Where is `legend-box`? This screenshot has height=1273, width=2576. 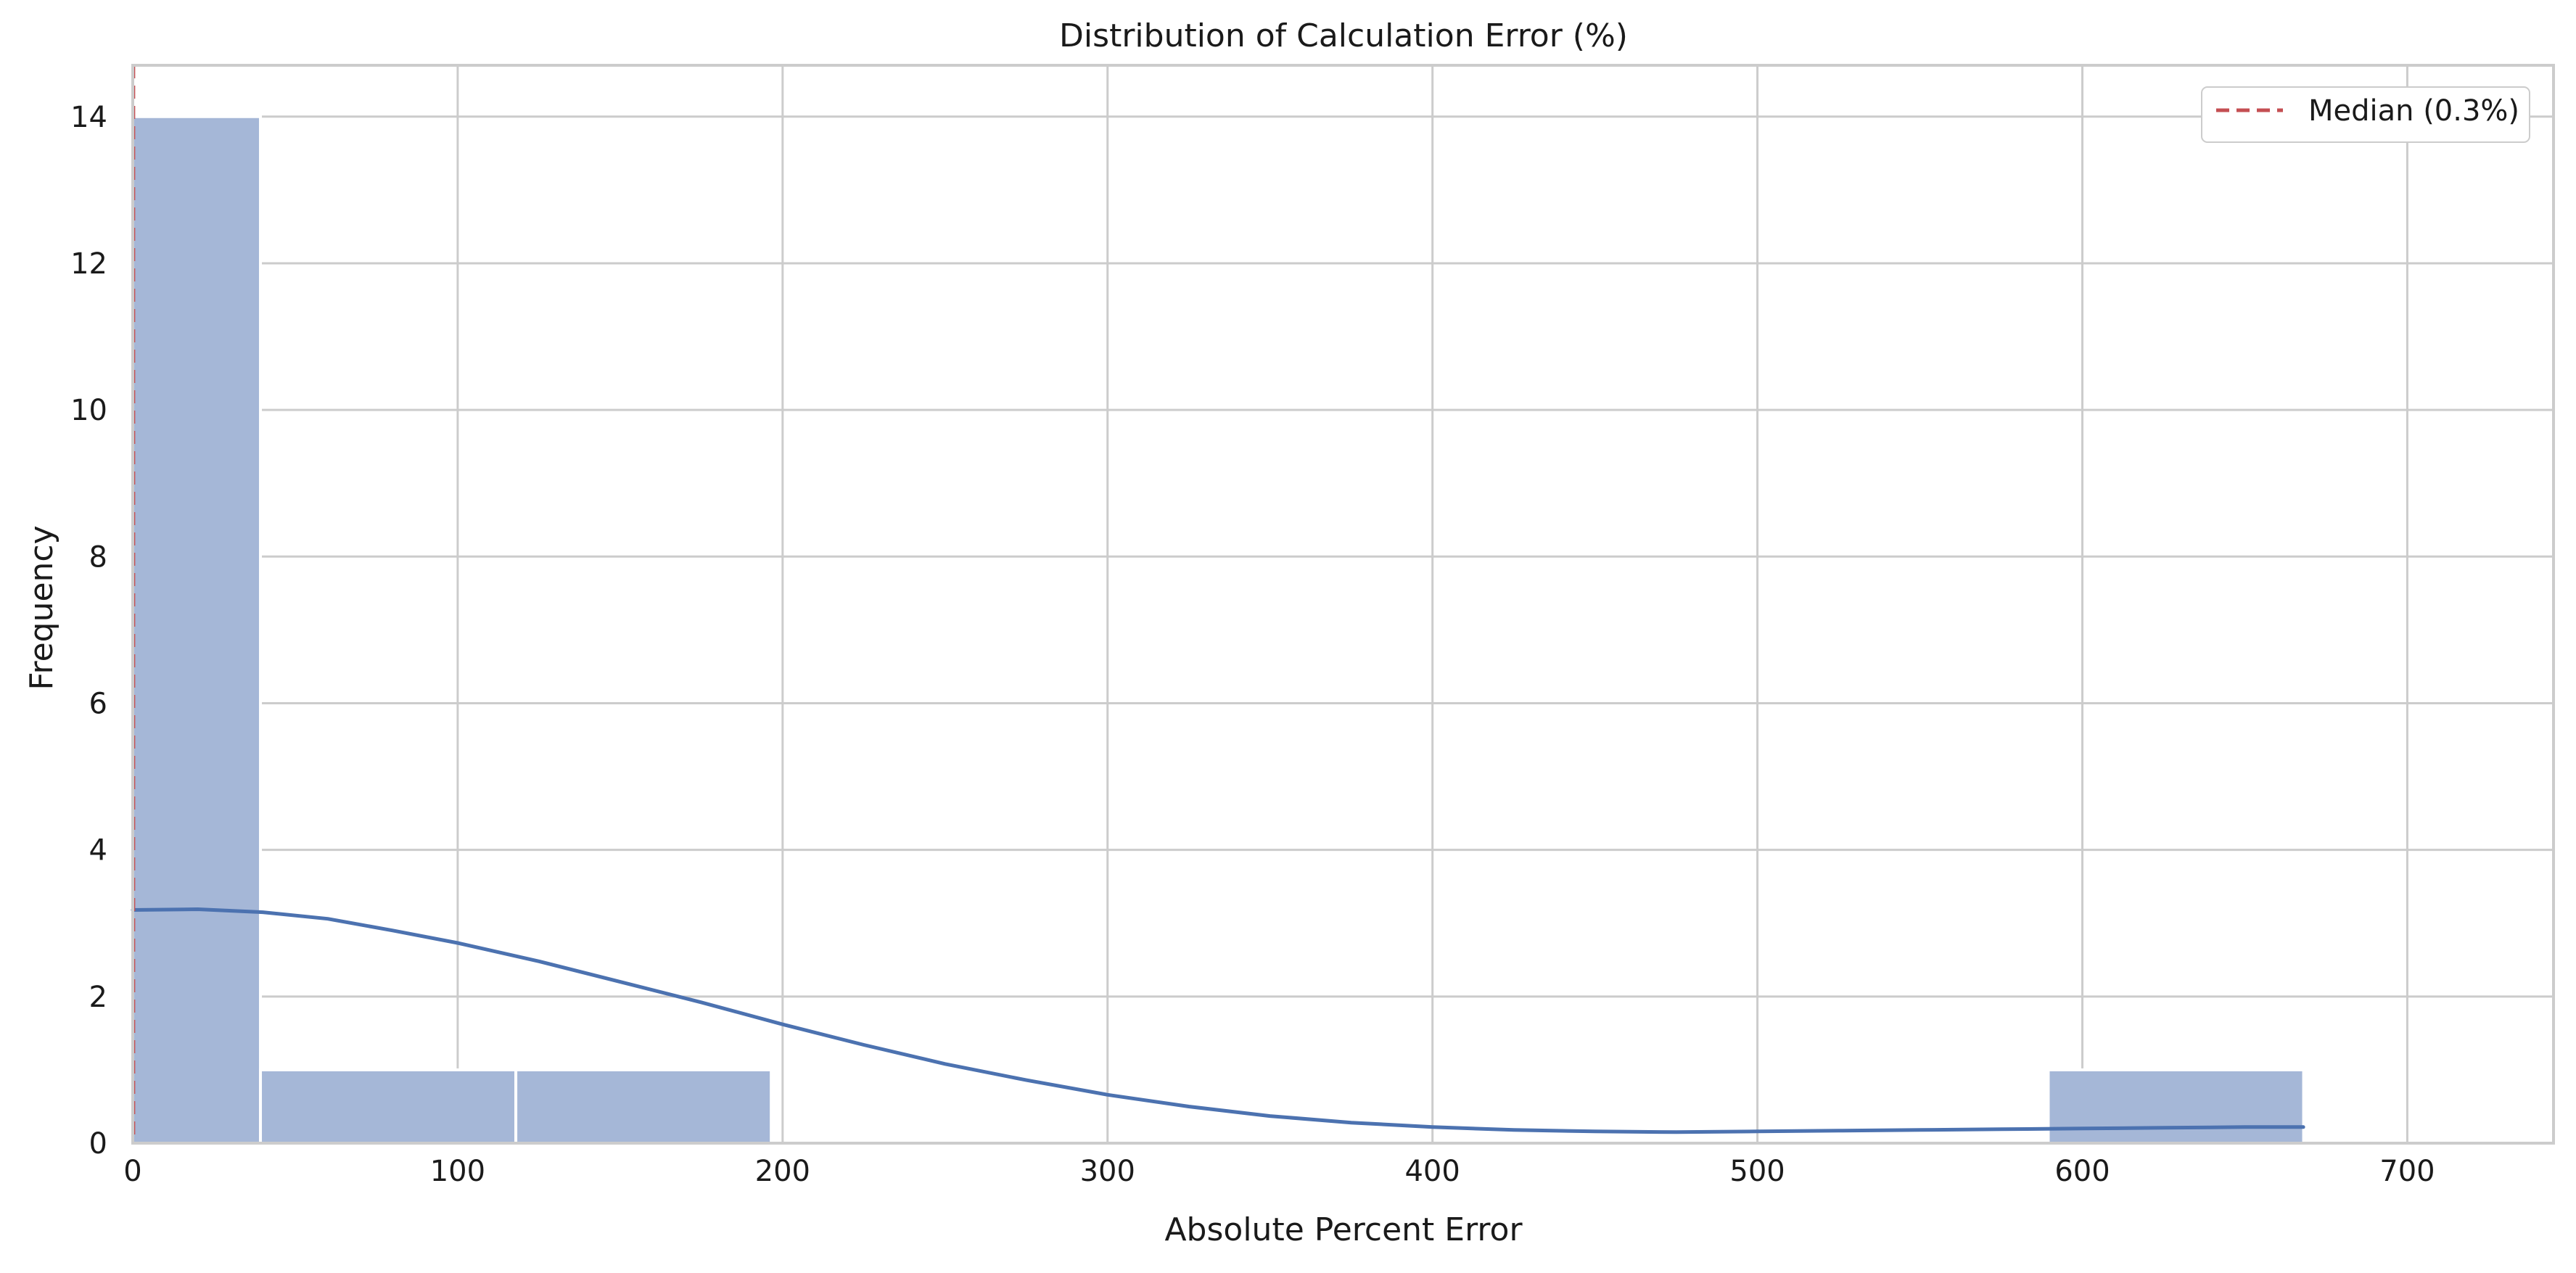 legend-box is located at coordinates (2365, 114).